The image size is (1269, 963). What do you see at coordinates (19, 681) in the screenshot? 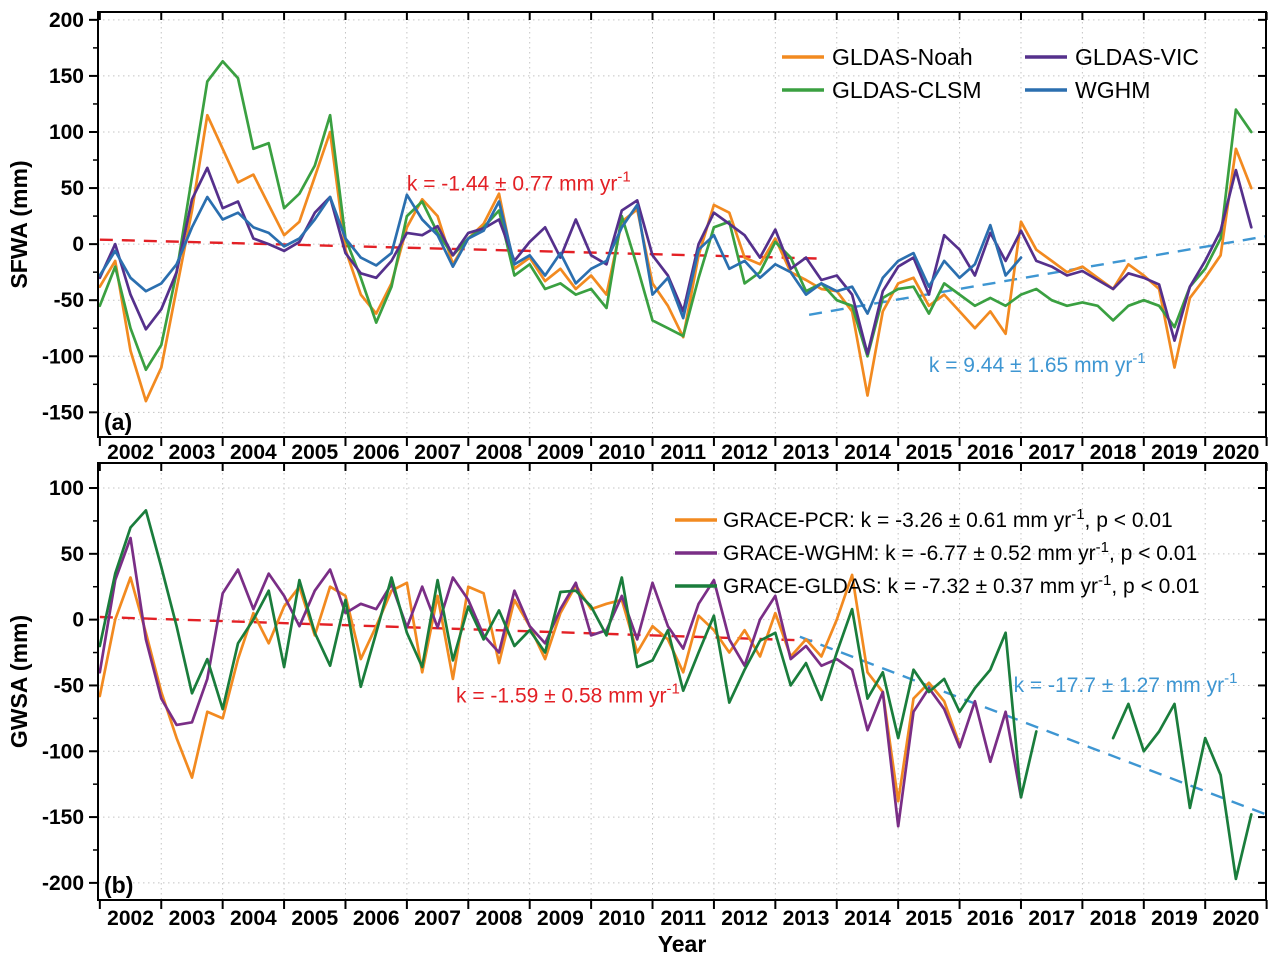
I see `y-axis-title: GWSA (mm)` at bounding box center [19, 681].